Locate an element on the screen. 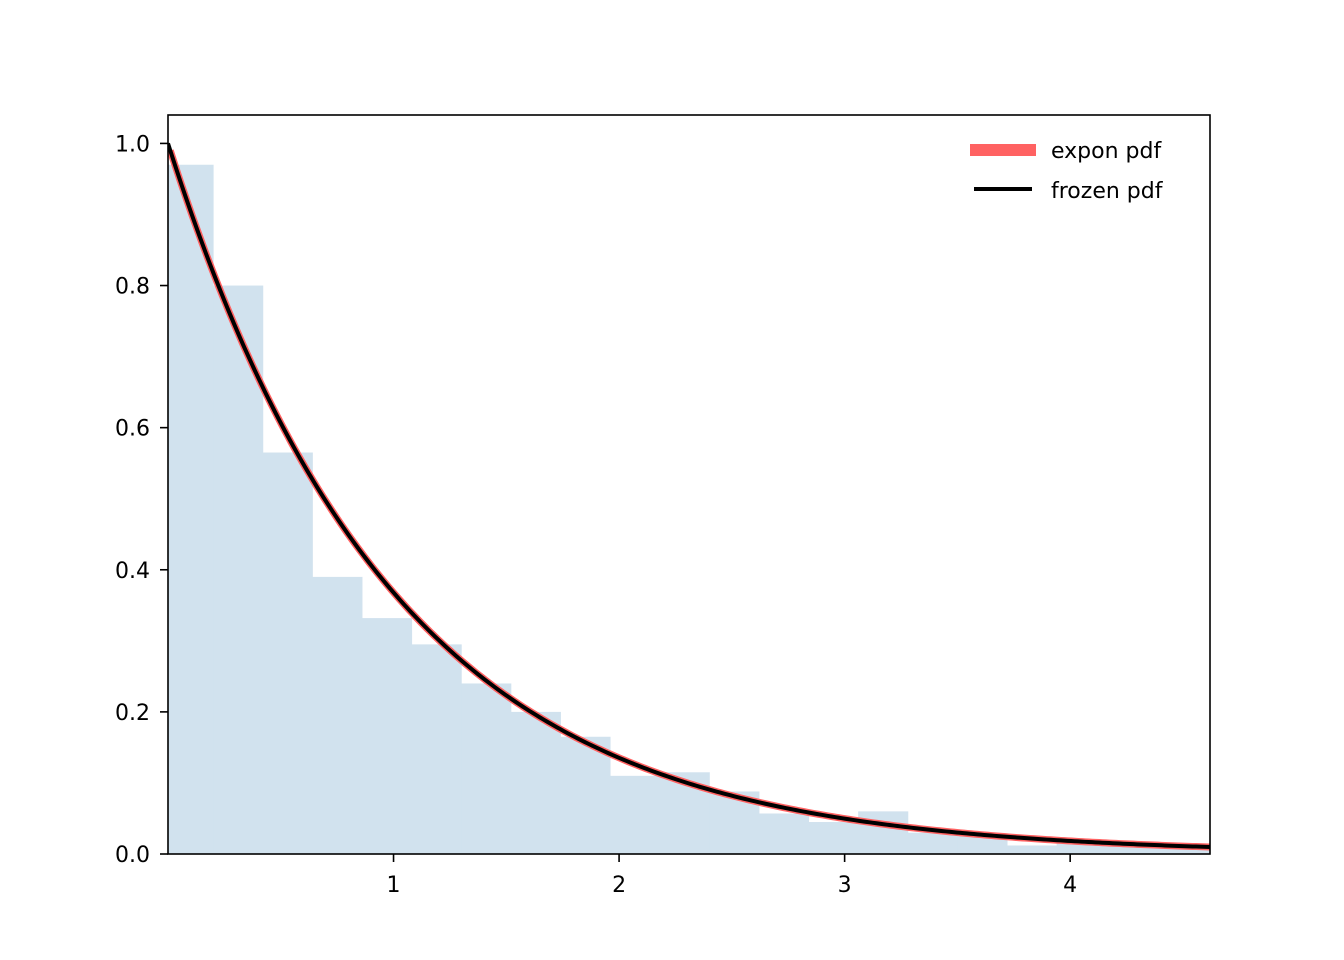 Image resolution: width=1344 pixels, height=960 pixels. y-tick-label: 0.6 is located at coordinates (132, 429).